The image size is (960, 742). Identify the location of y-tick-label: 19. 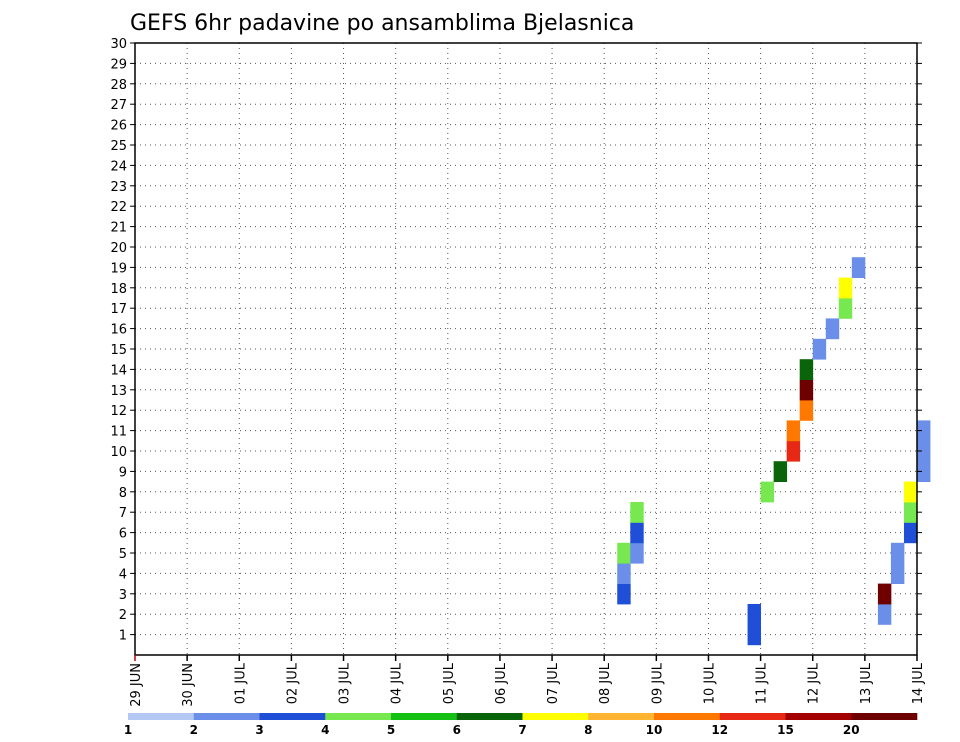
(118, 268).